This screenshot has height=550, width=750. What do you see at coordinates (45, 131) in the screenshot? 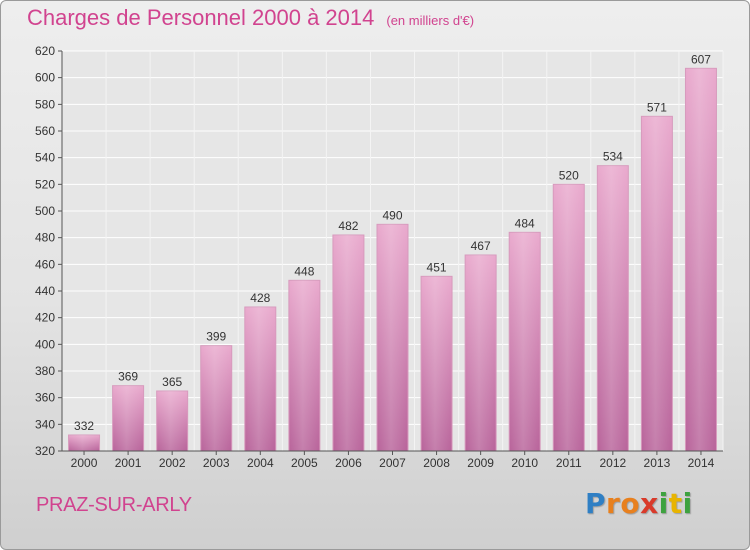
I see `y-tick-label: 560` at bounding box center [45, 131].